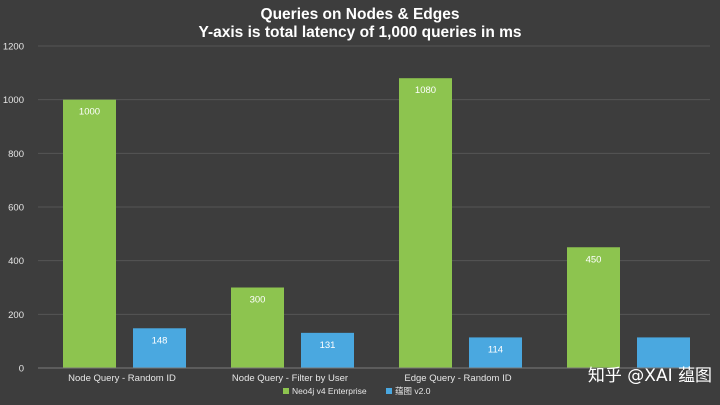  I want to click on legend: Neo4j v4 Enterprise 蕴图 v2.0, so click(357, 391).